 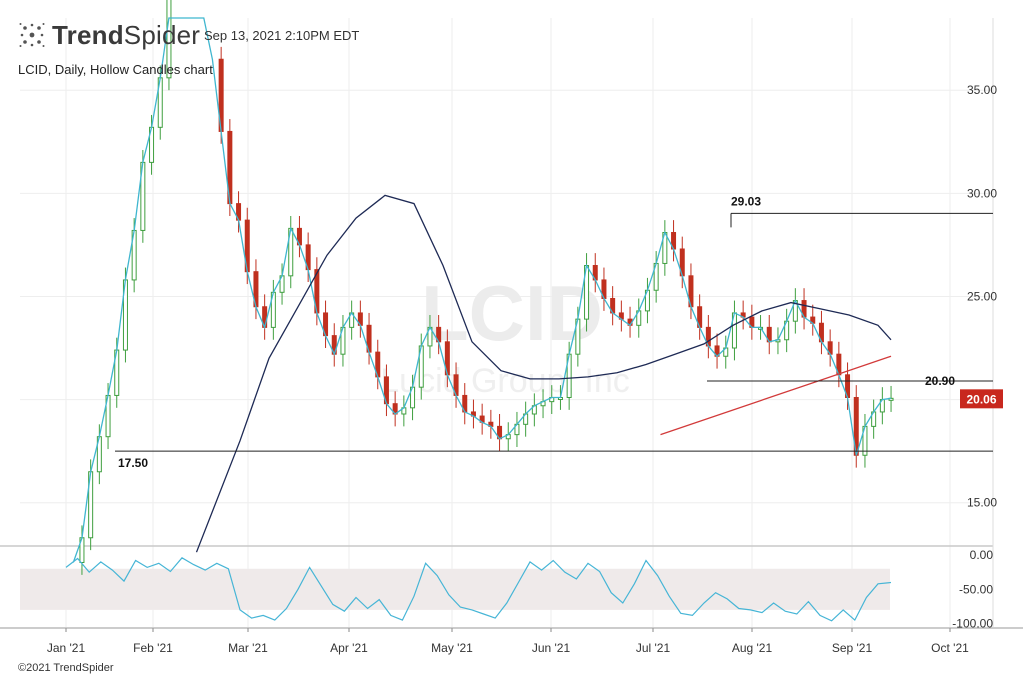 I want to click on last-price-label: 20.06, so click(x=981, y=399).